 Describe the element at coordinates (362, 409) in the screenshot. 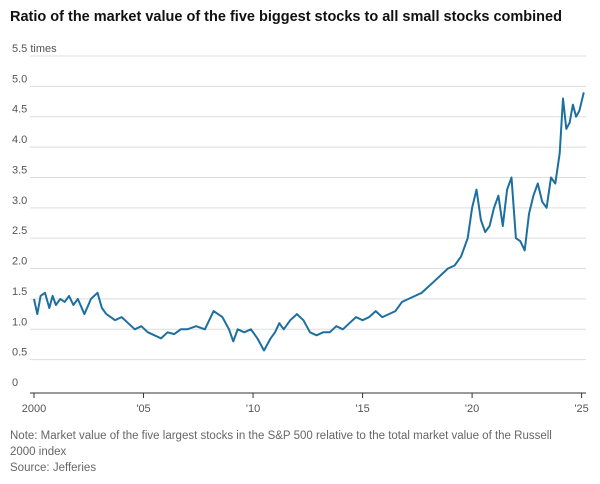

I see `x-tick-label: '15` at that location.